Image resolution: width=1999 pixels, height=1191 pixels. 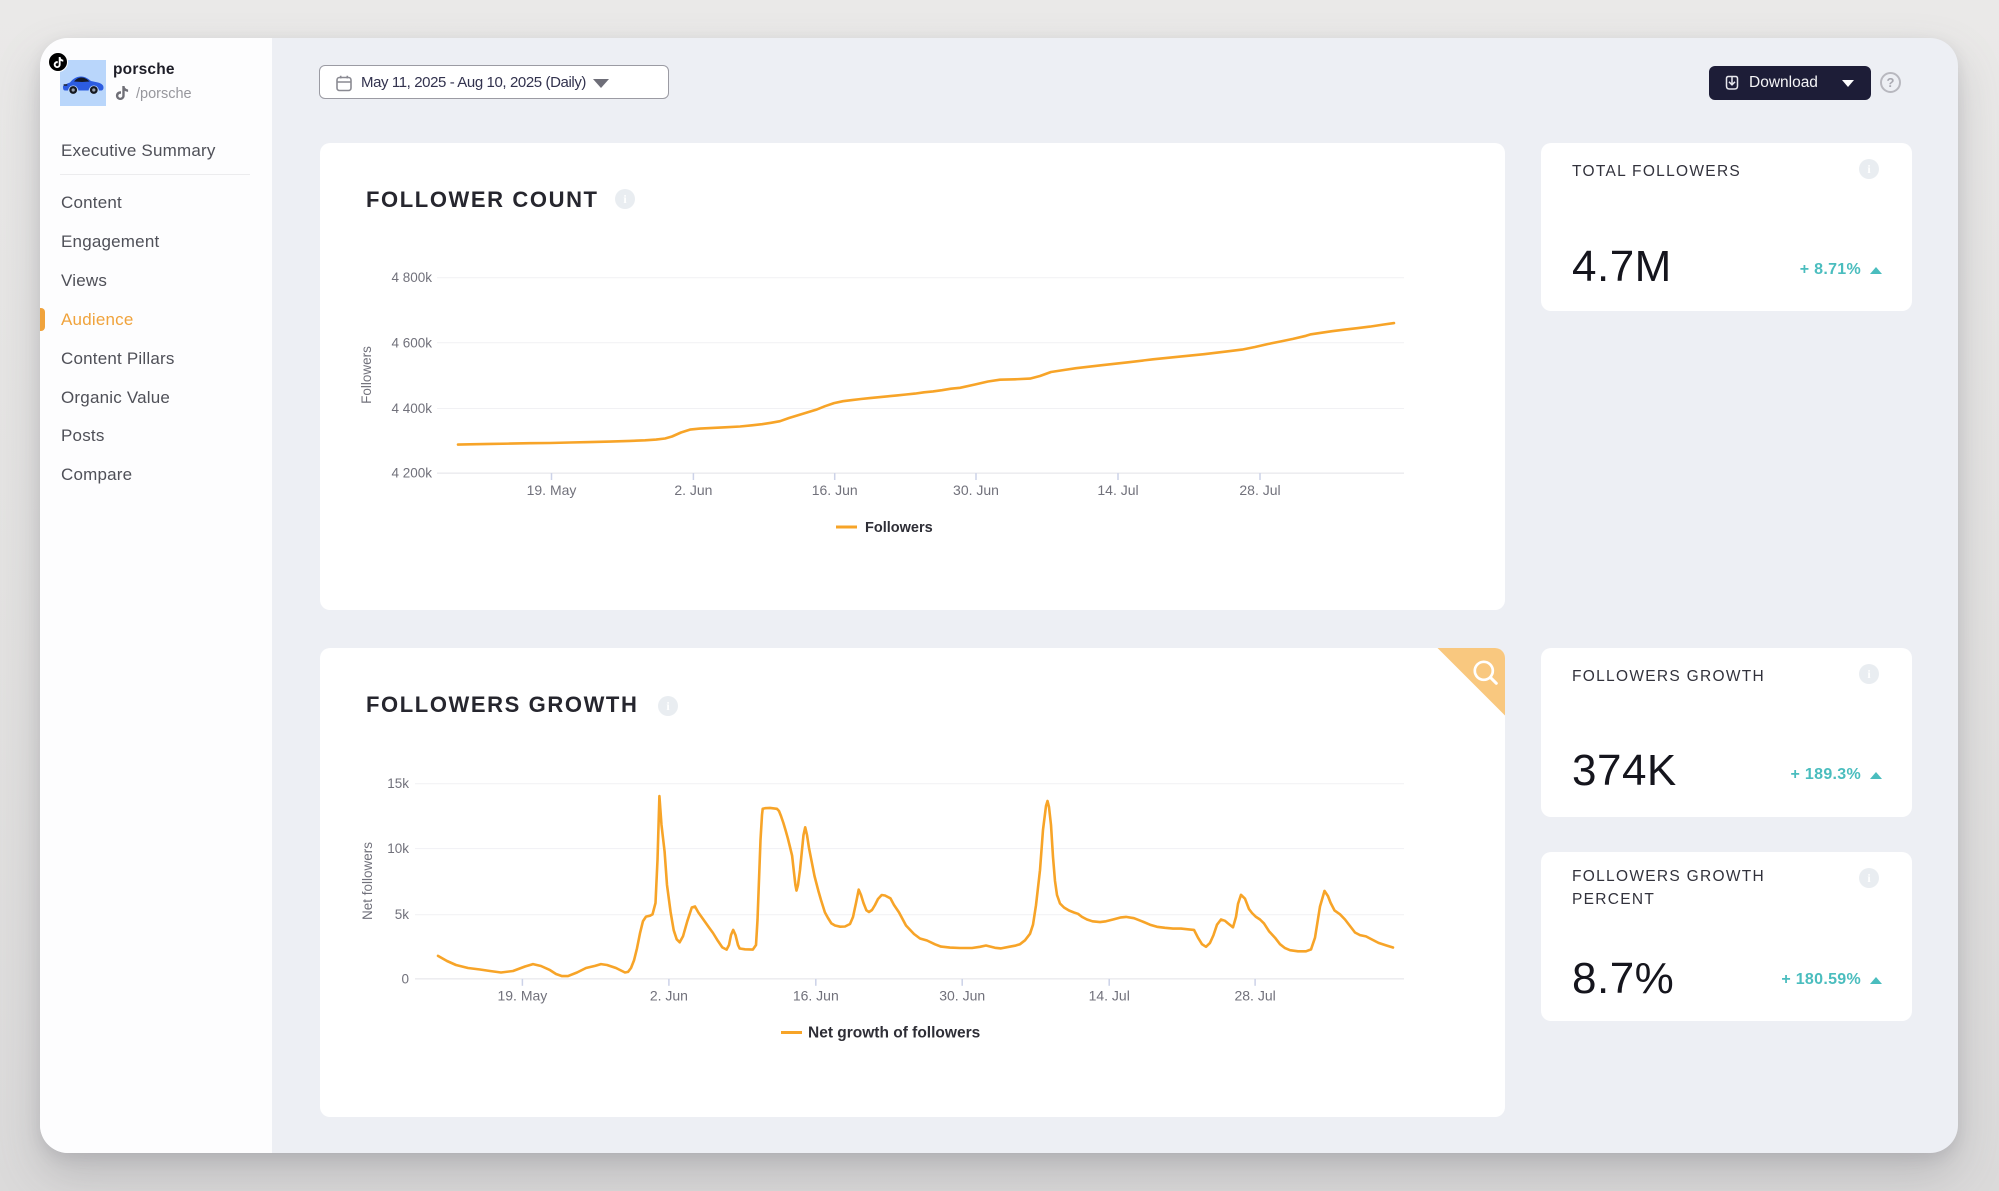 I want to click on svg-text: 4 200k, so click(x=411, y=473).